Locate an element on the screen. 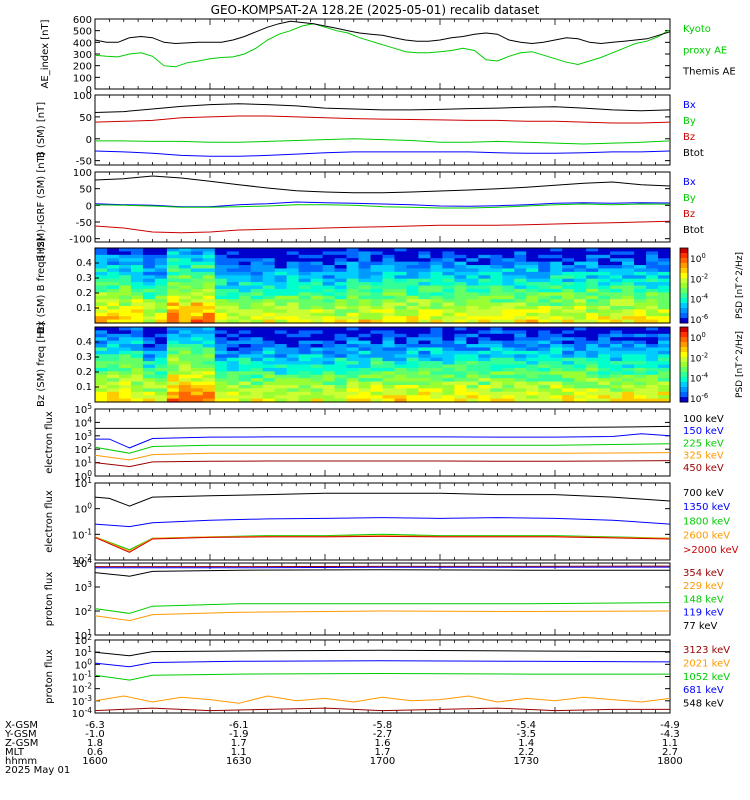 This screenshot has width=750, height=800. panel-frame is located at coordinates (382, 285).